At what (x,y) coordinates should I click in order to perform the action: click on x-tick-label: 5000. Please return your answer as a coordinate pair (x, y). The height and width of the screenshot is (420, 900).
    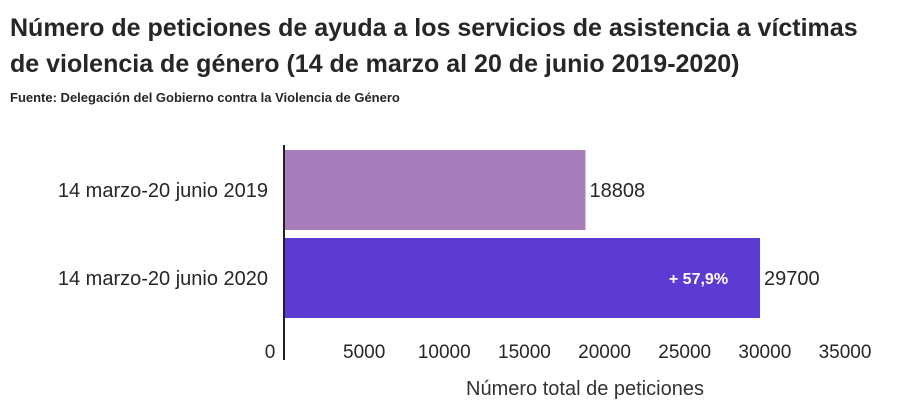
    Looking at the image, I should click on (364, 352).